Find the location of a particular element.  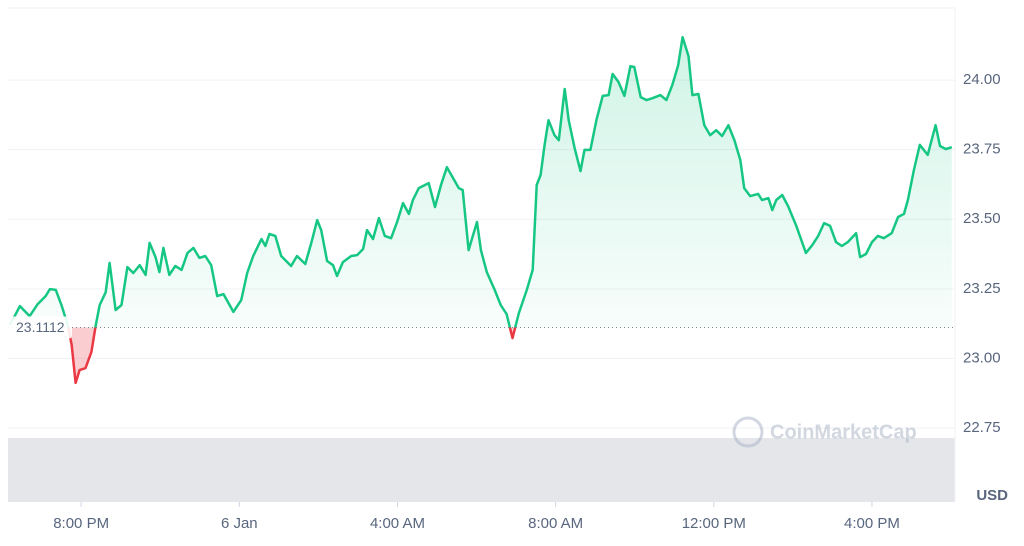

x-tick-label: 8:00 AM is located at coordinates (555, 523).